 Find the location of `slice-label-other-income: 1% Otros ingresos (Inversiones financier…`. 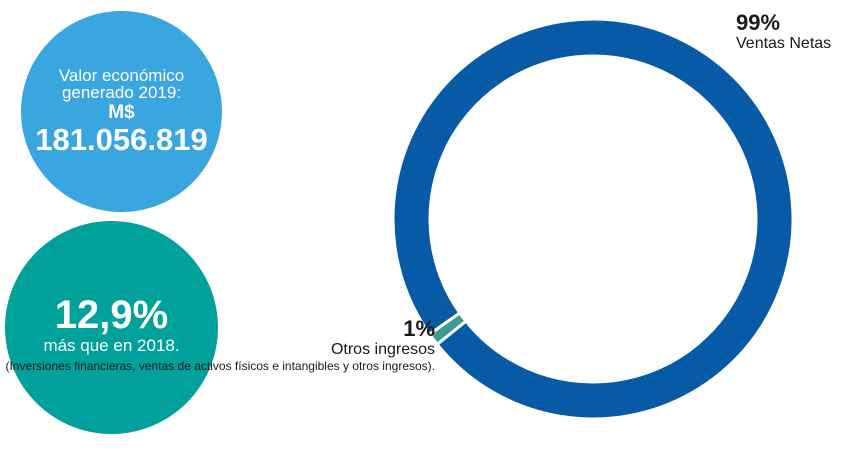

slice-label-other-income: 1% Otros ingresos (Inversiones financier… is located at coordinates (220, 345).